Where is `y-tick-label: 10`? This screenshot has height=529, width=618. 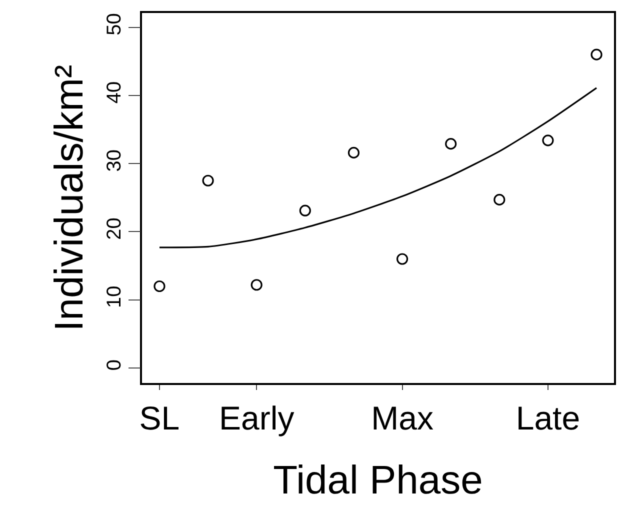
y-tick-label: 10 is located at coordinates (114, 297).